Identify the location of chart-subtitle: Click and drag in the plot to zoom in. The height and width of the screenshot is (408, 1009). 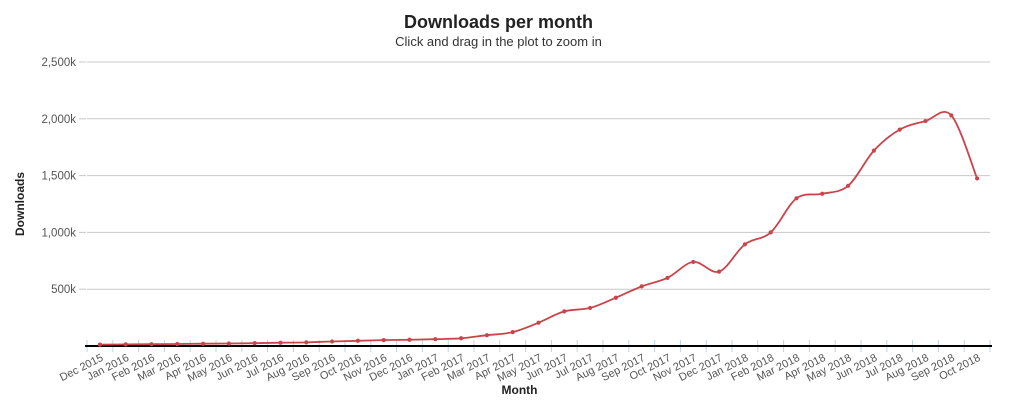
(498, 41).